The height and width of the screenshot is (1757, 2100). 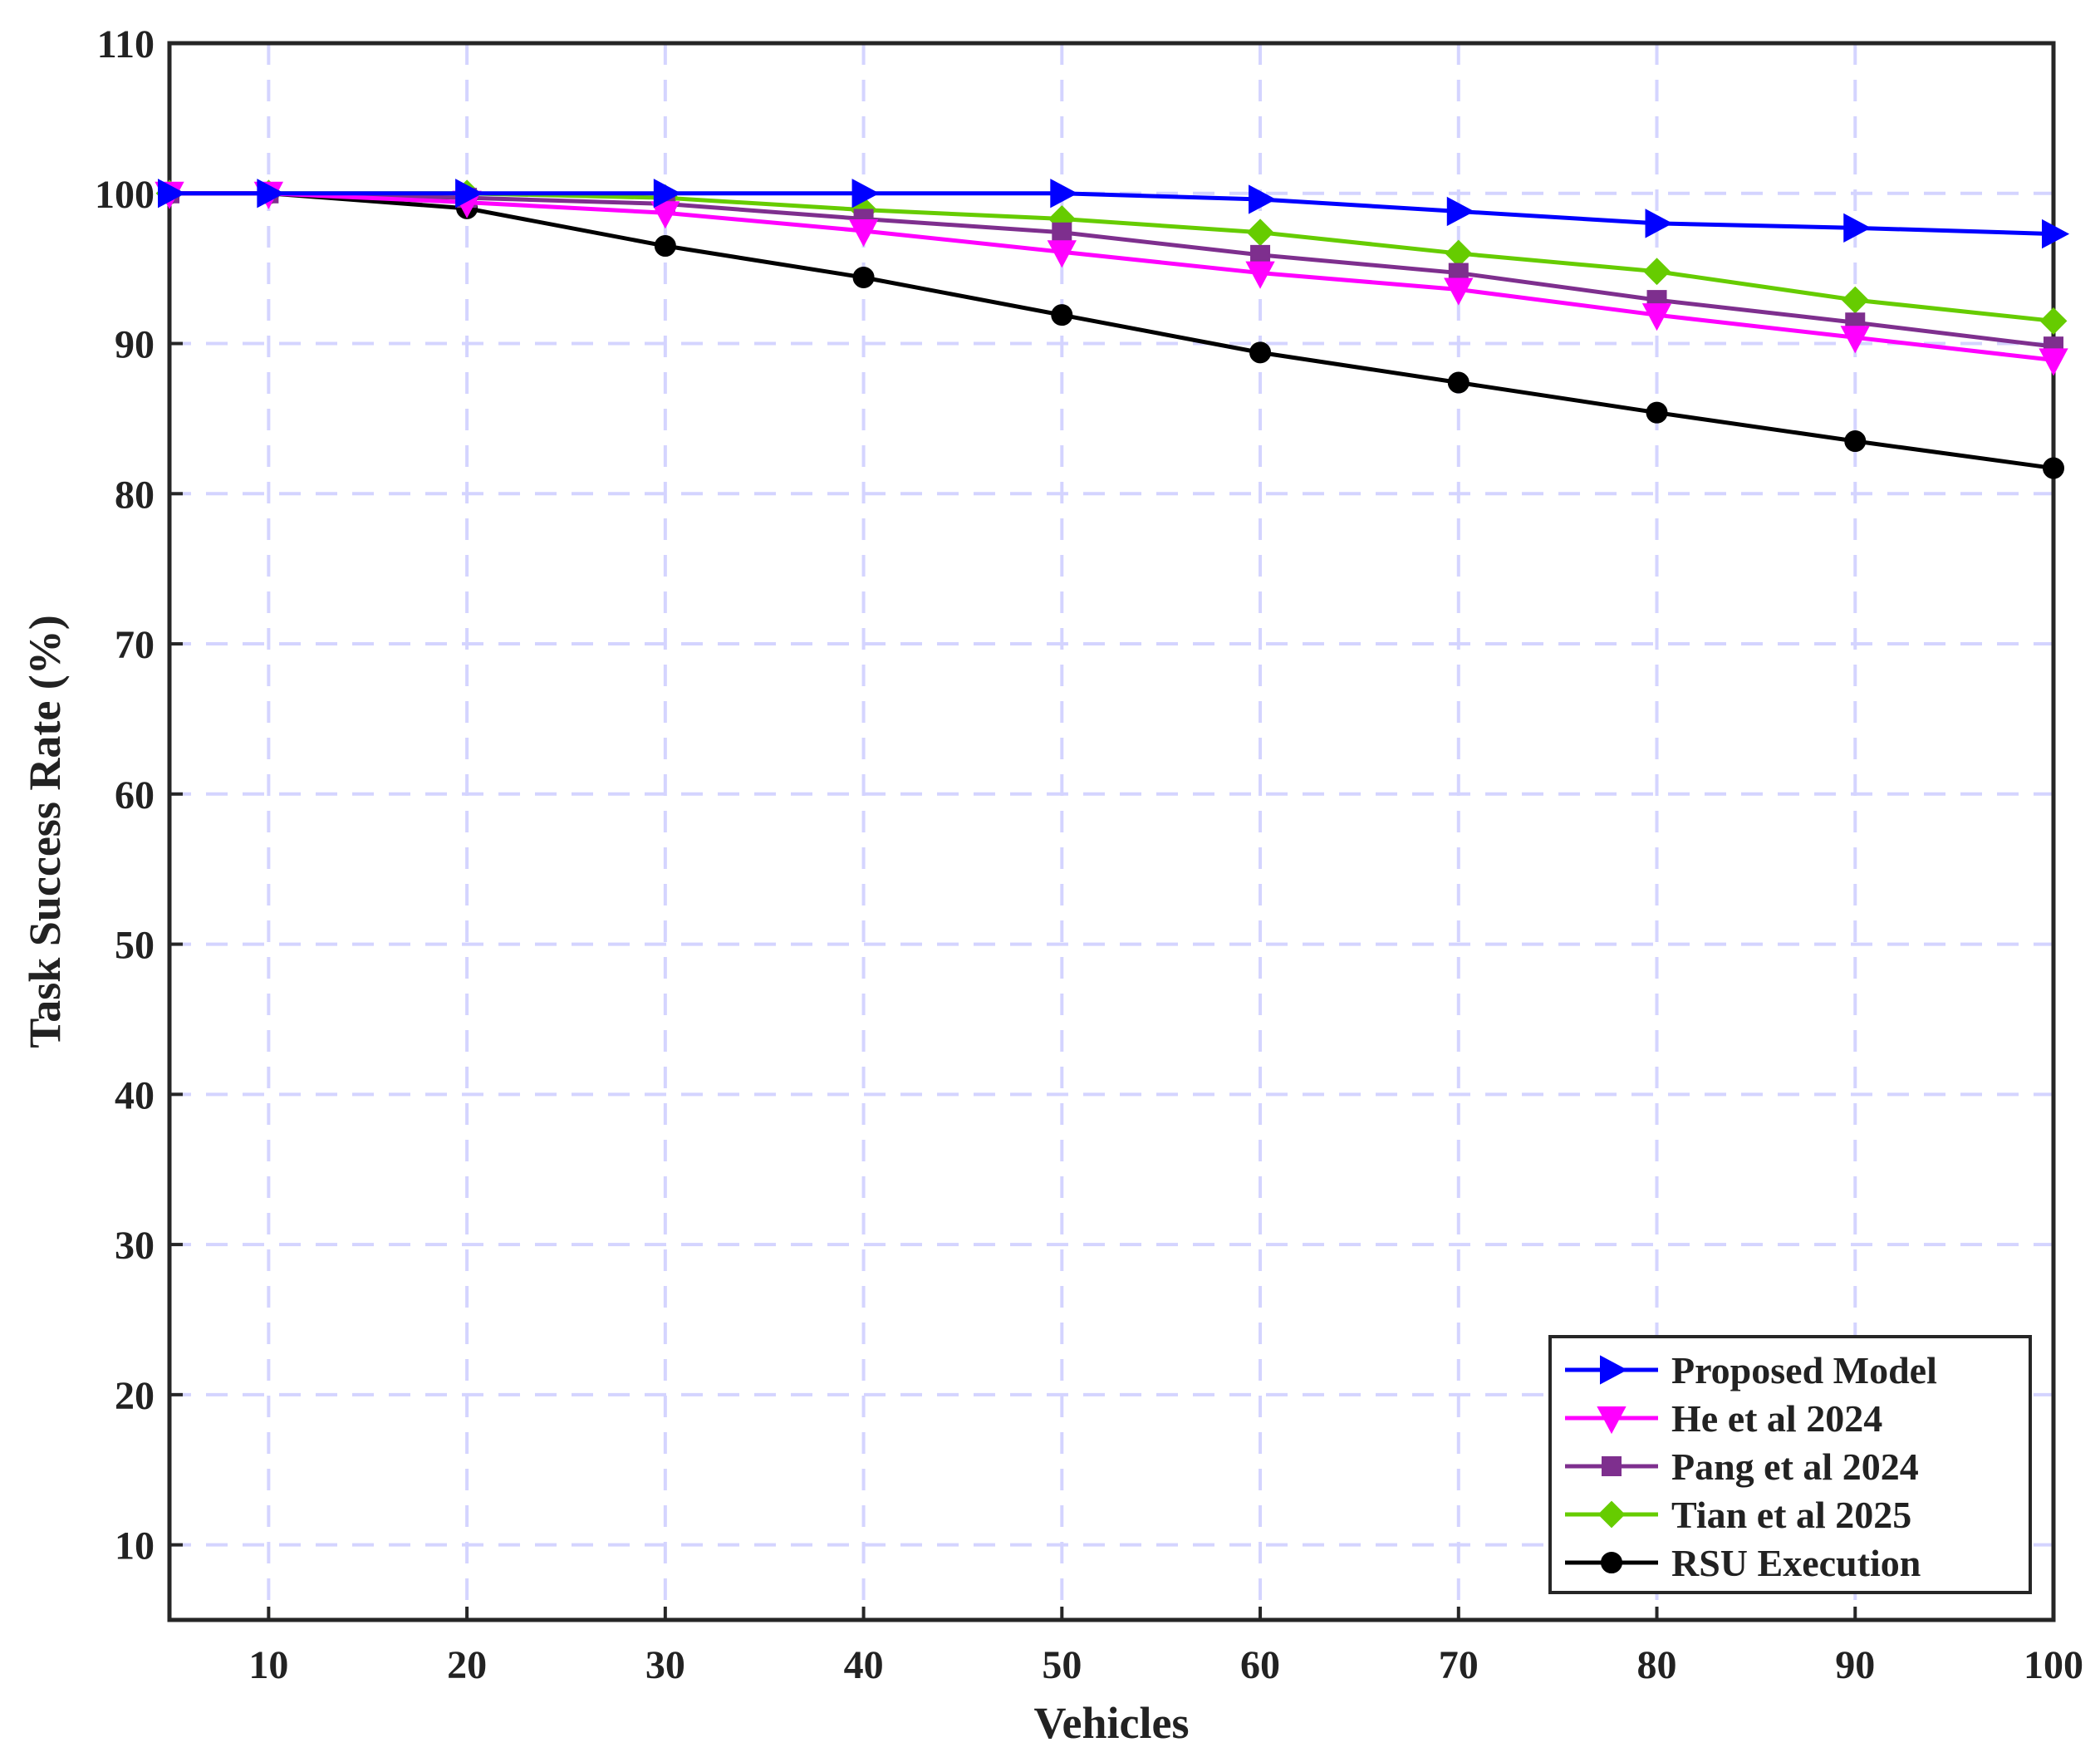 I want to click on x-tick-label-4: 50, so click(x=1062, y=1665).